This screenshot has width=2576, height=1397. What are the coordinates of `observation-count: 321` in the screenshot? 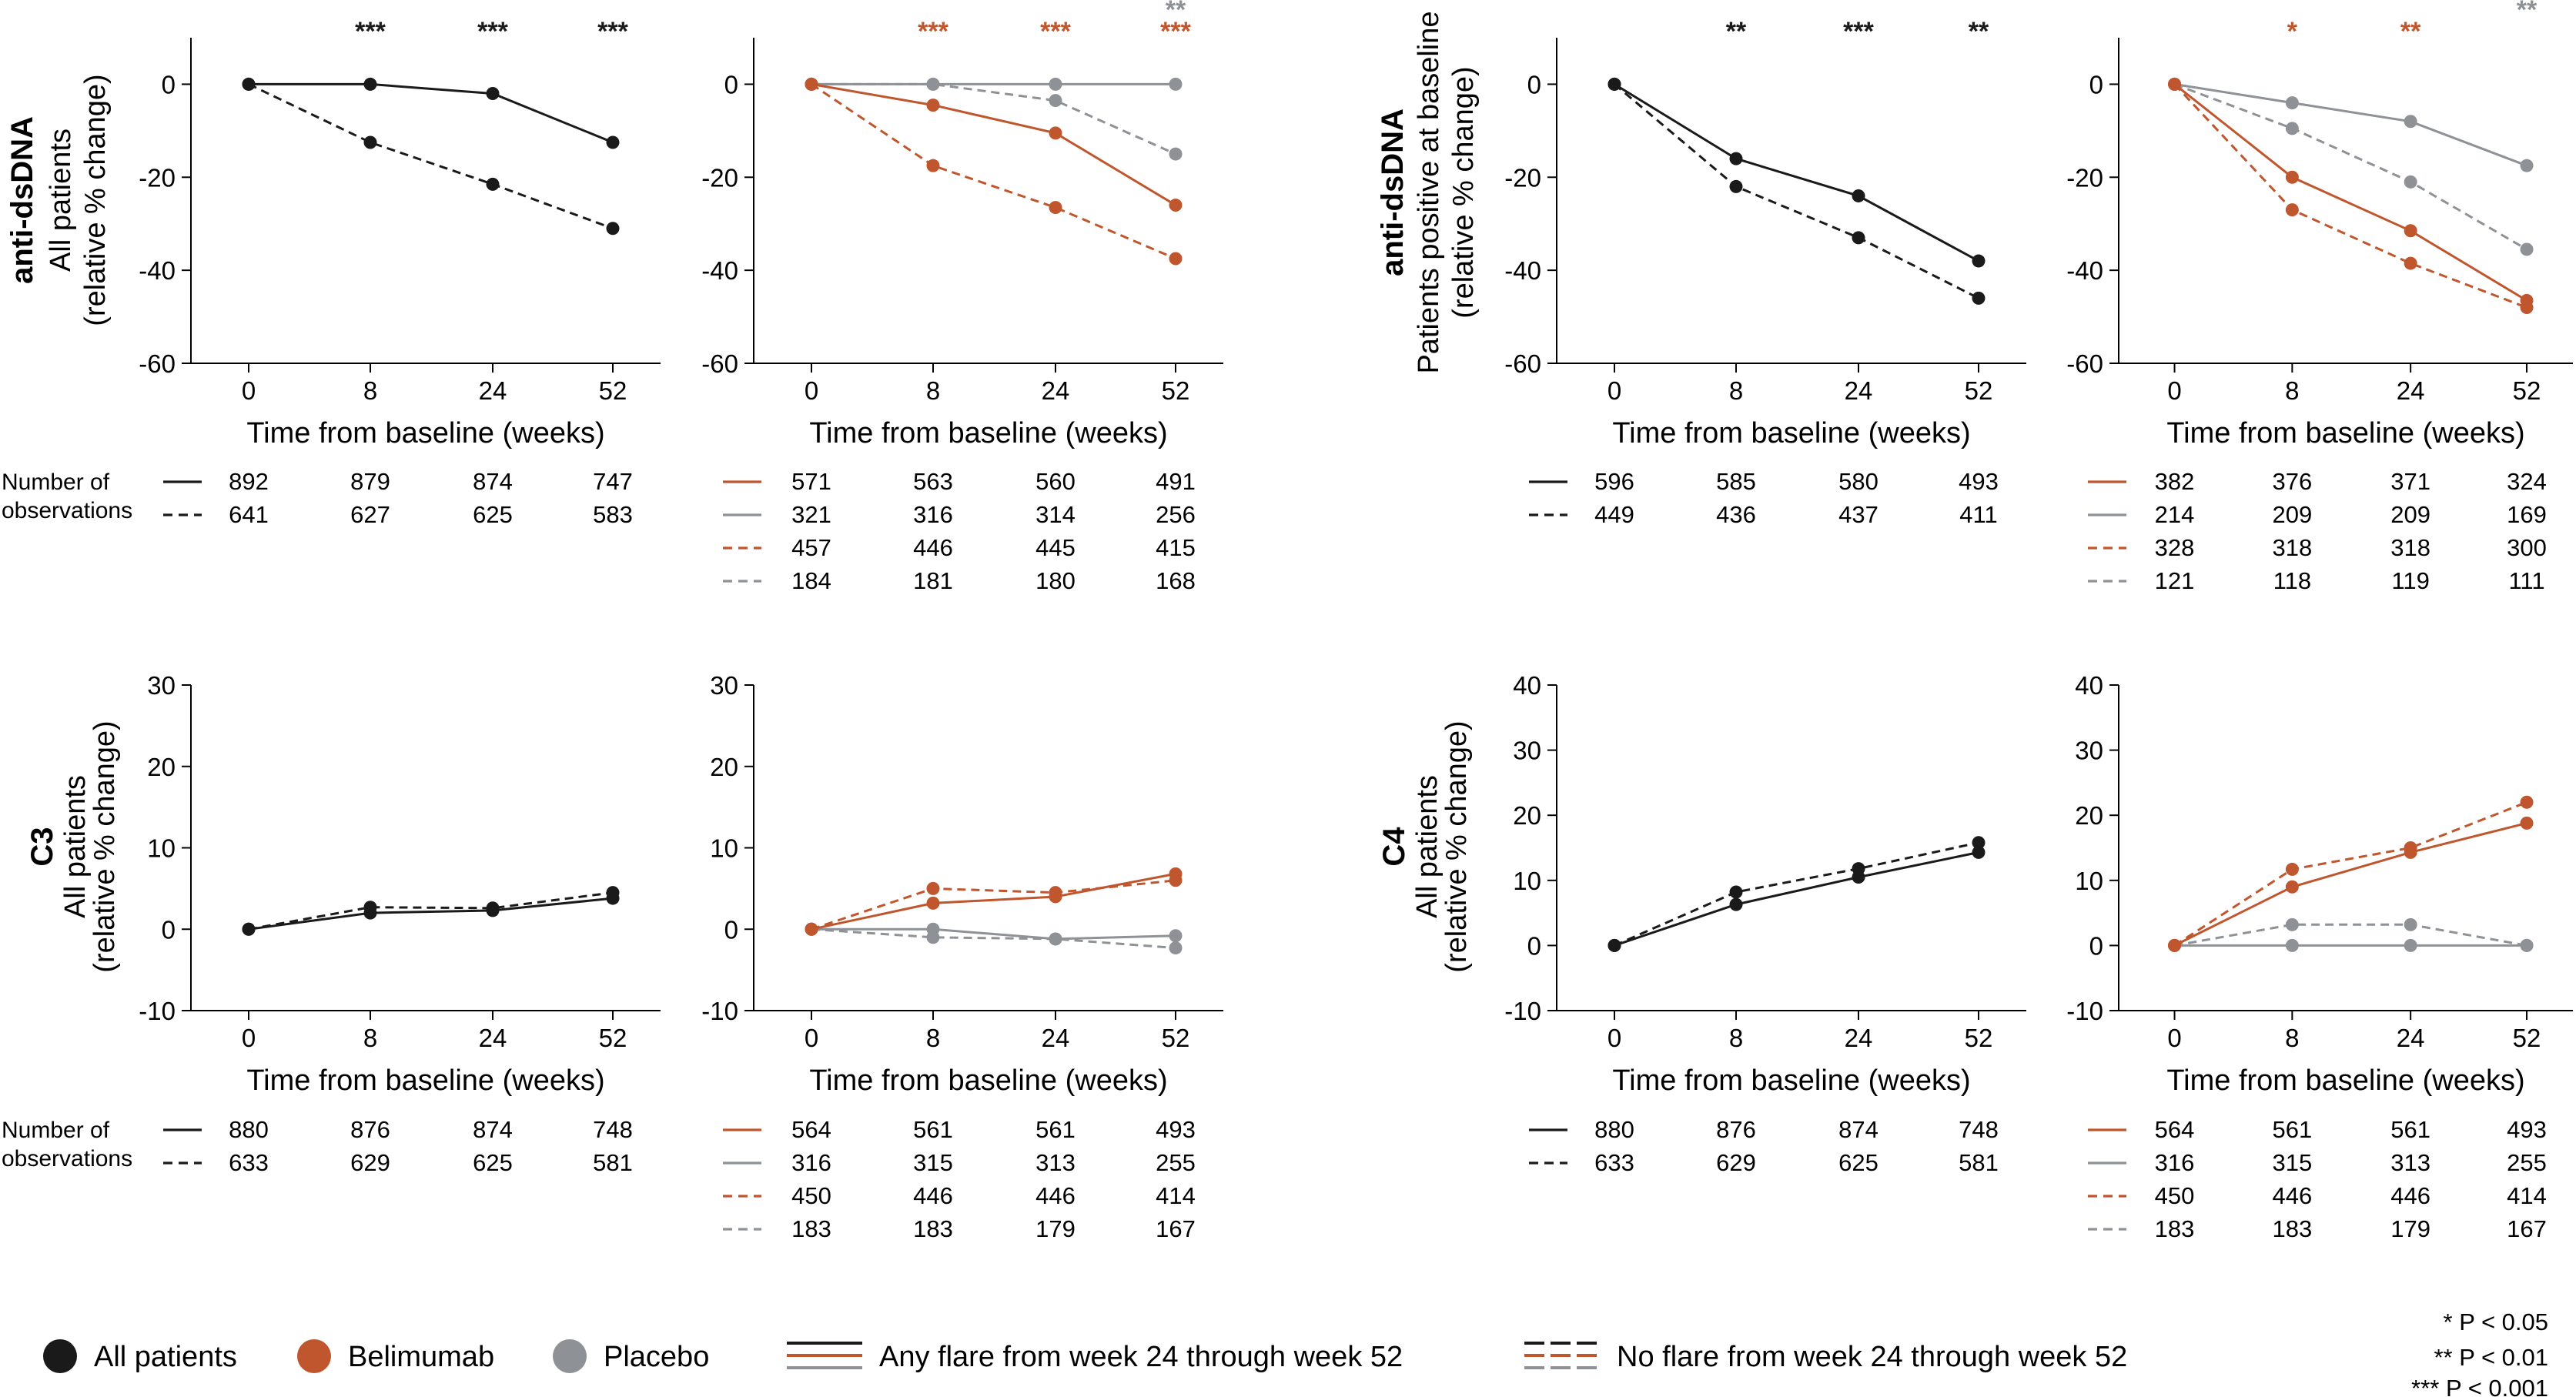 It's located at (811, 514).